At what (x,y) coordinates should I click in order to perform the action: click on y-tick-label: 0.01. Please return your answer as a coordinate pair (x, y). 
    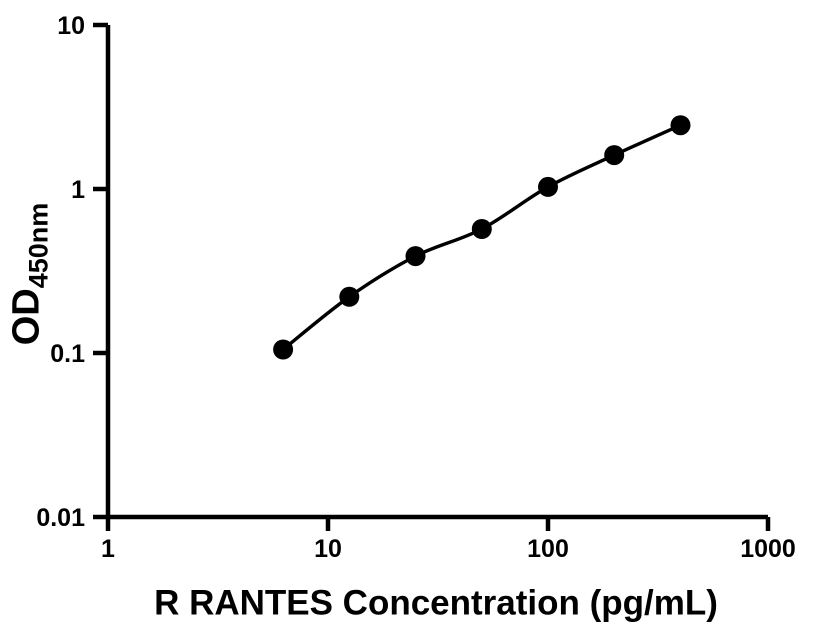
    Looking at the image, I should click on (60, 518).